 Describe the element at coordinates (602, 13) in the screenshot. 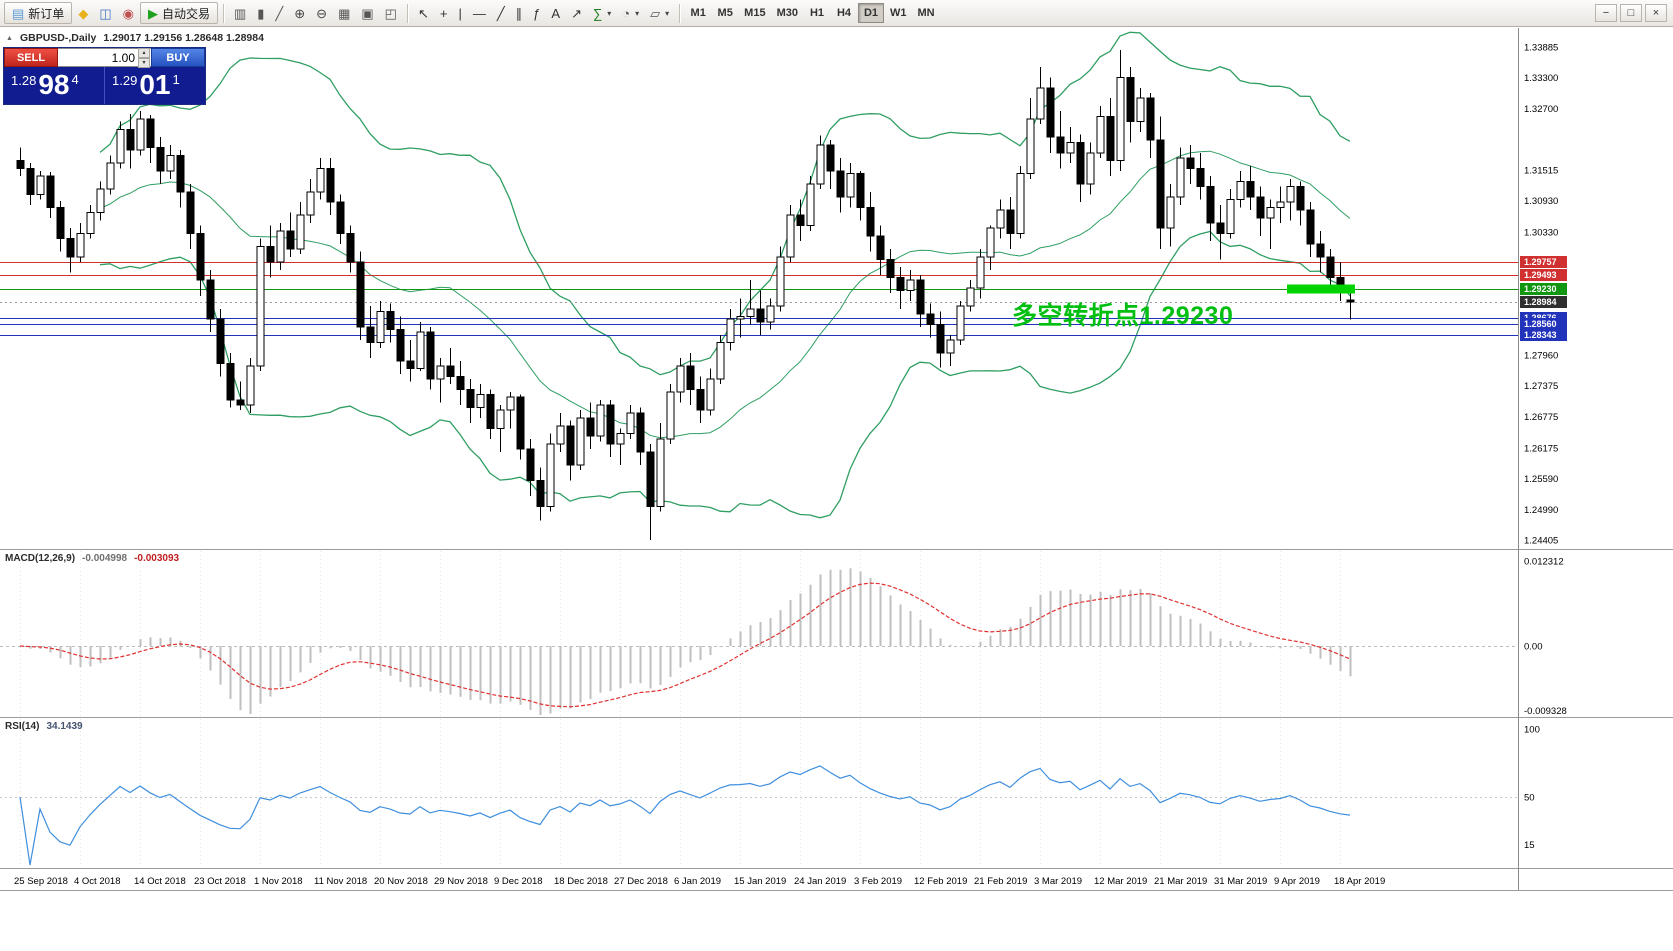

I see `indicators-button: ∑ ▾` at that location.